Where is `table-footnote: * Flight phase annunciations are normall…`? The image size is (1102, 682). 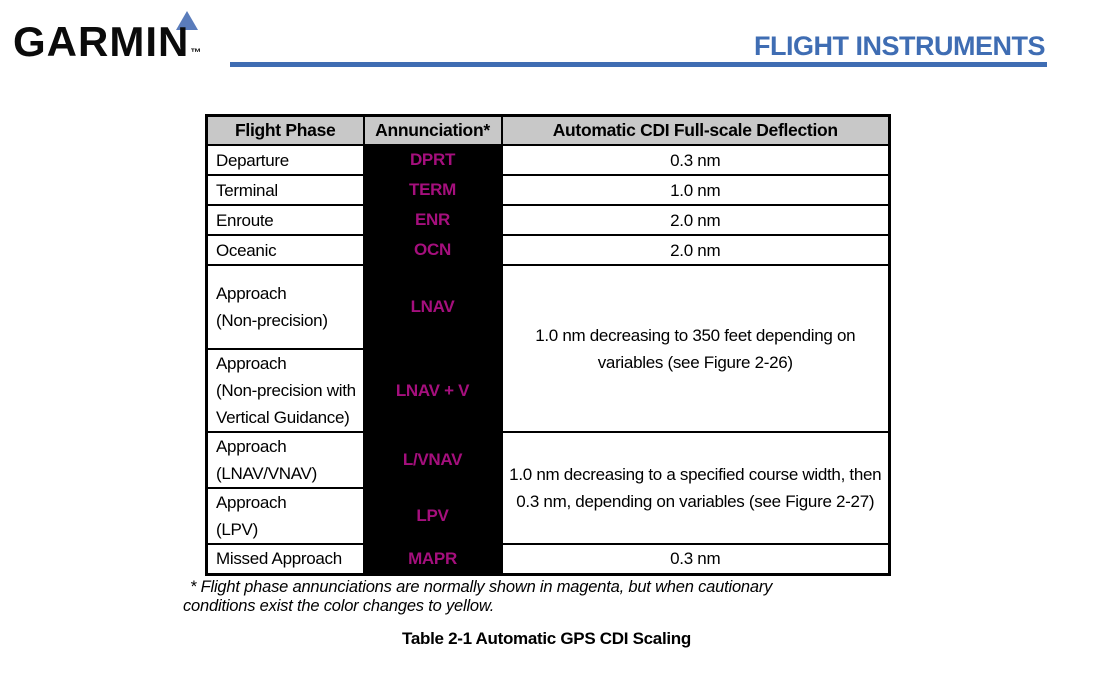 table-footnote: * Flight phase annunciations are normall… is located at coordinates (478, 596).